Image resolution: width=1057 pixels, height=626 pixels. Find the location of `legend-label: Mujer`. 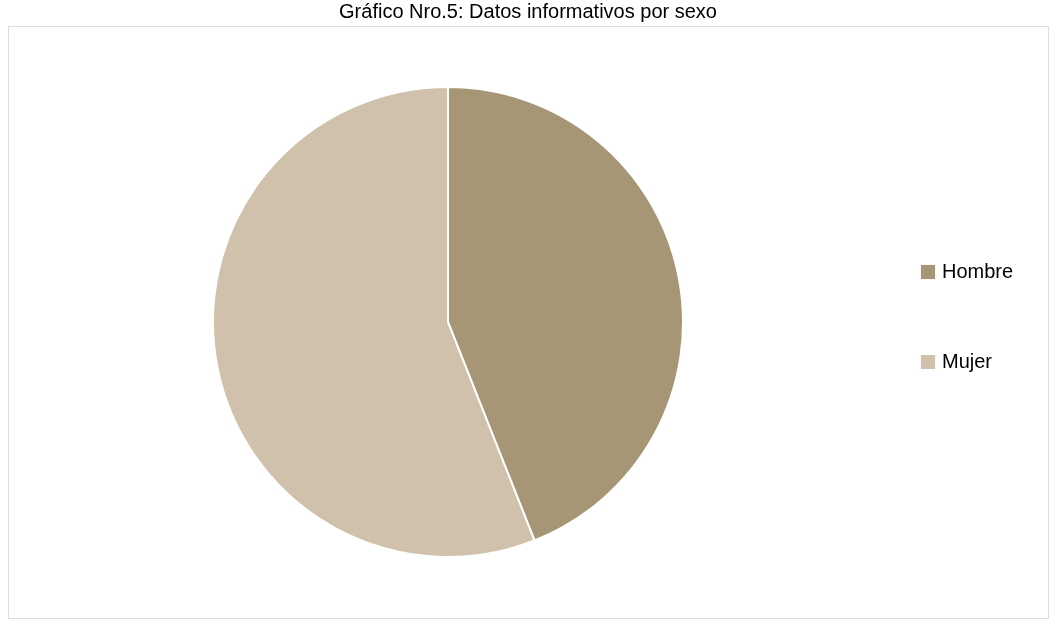

legend-label: Mujer is located at coordinates (967, 361).